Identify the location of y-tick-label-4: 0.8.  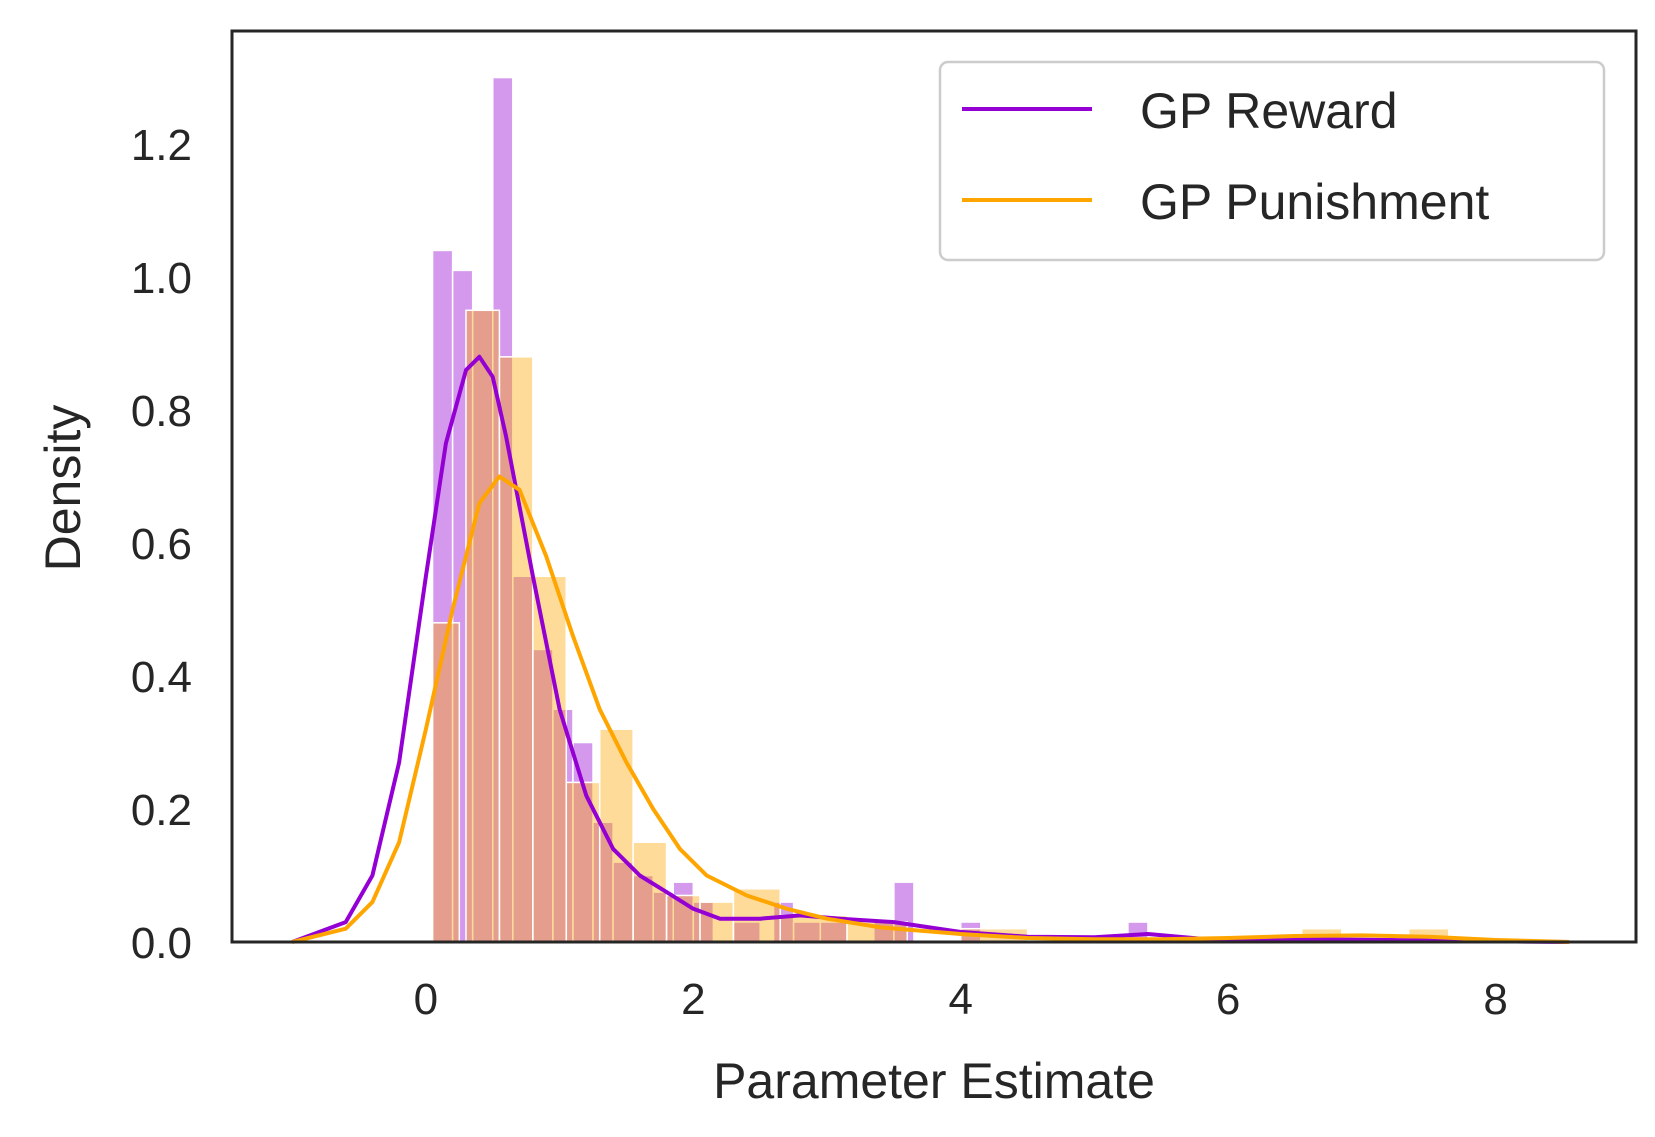
(161, 411).